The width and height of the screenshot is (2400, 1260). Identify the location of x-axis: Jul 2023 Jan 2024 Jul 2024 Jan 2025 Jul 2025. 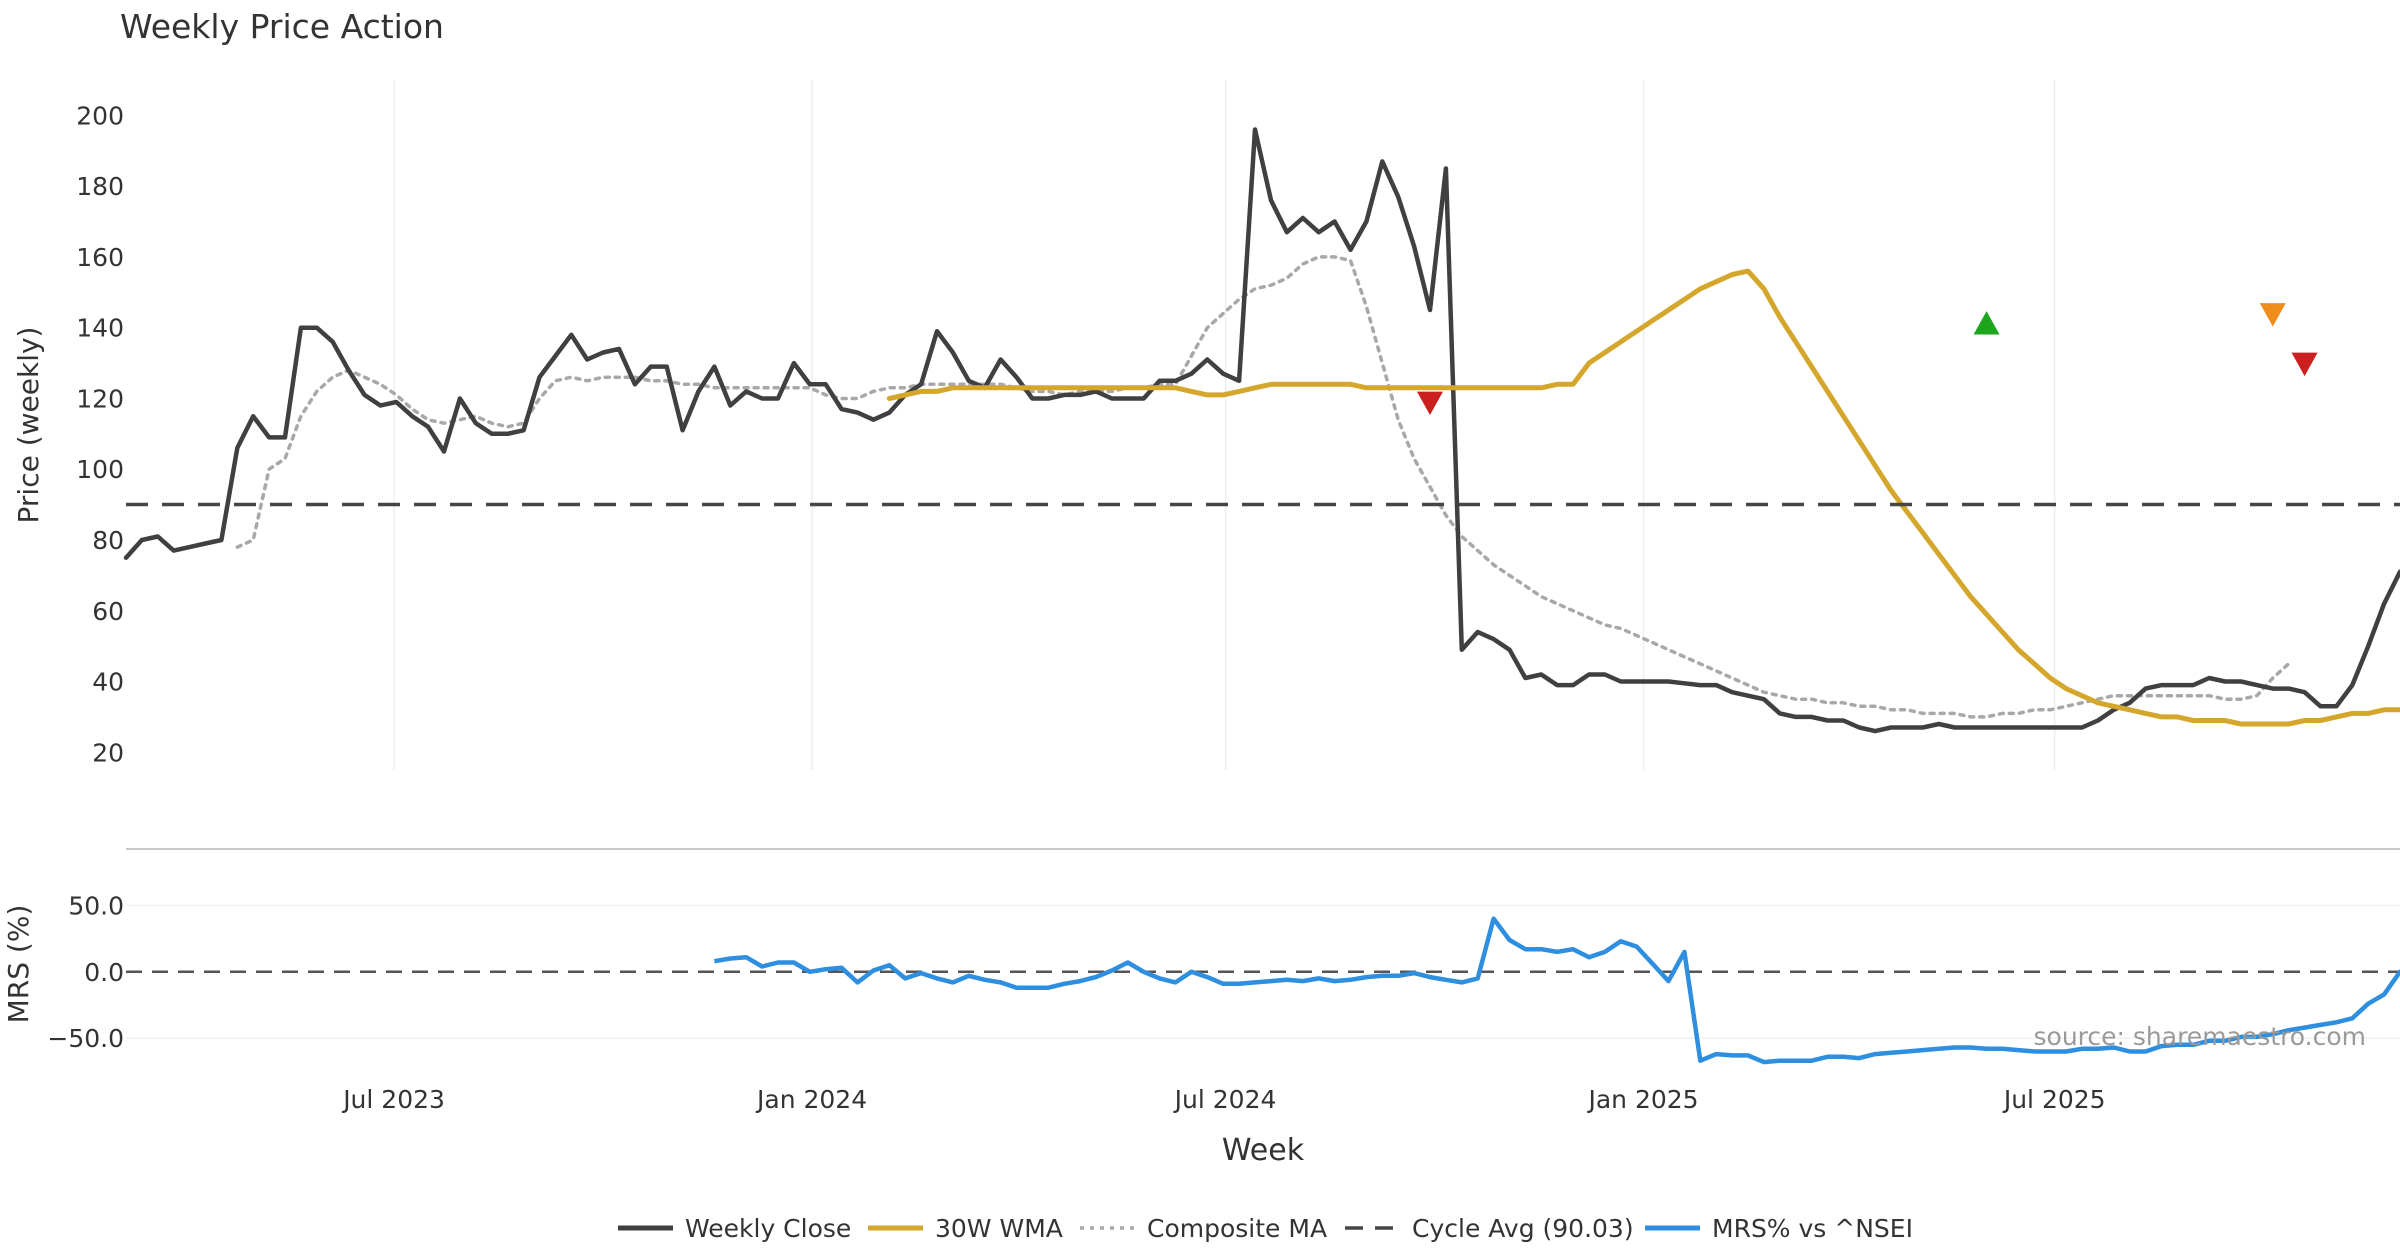
(1223, 1099).